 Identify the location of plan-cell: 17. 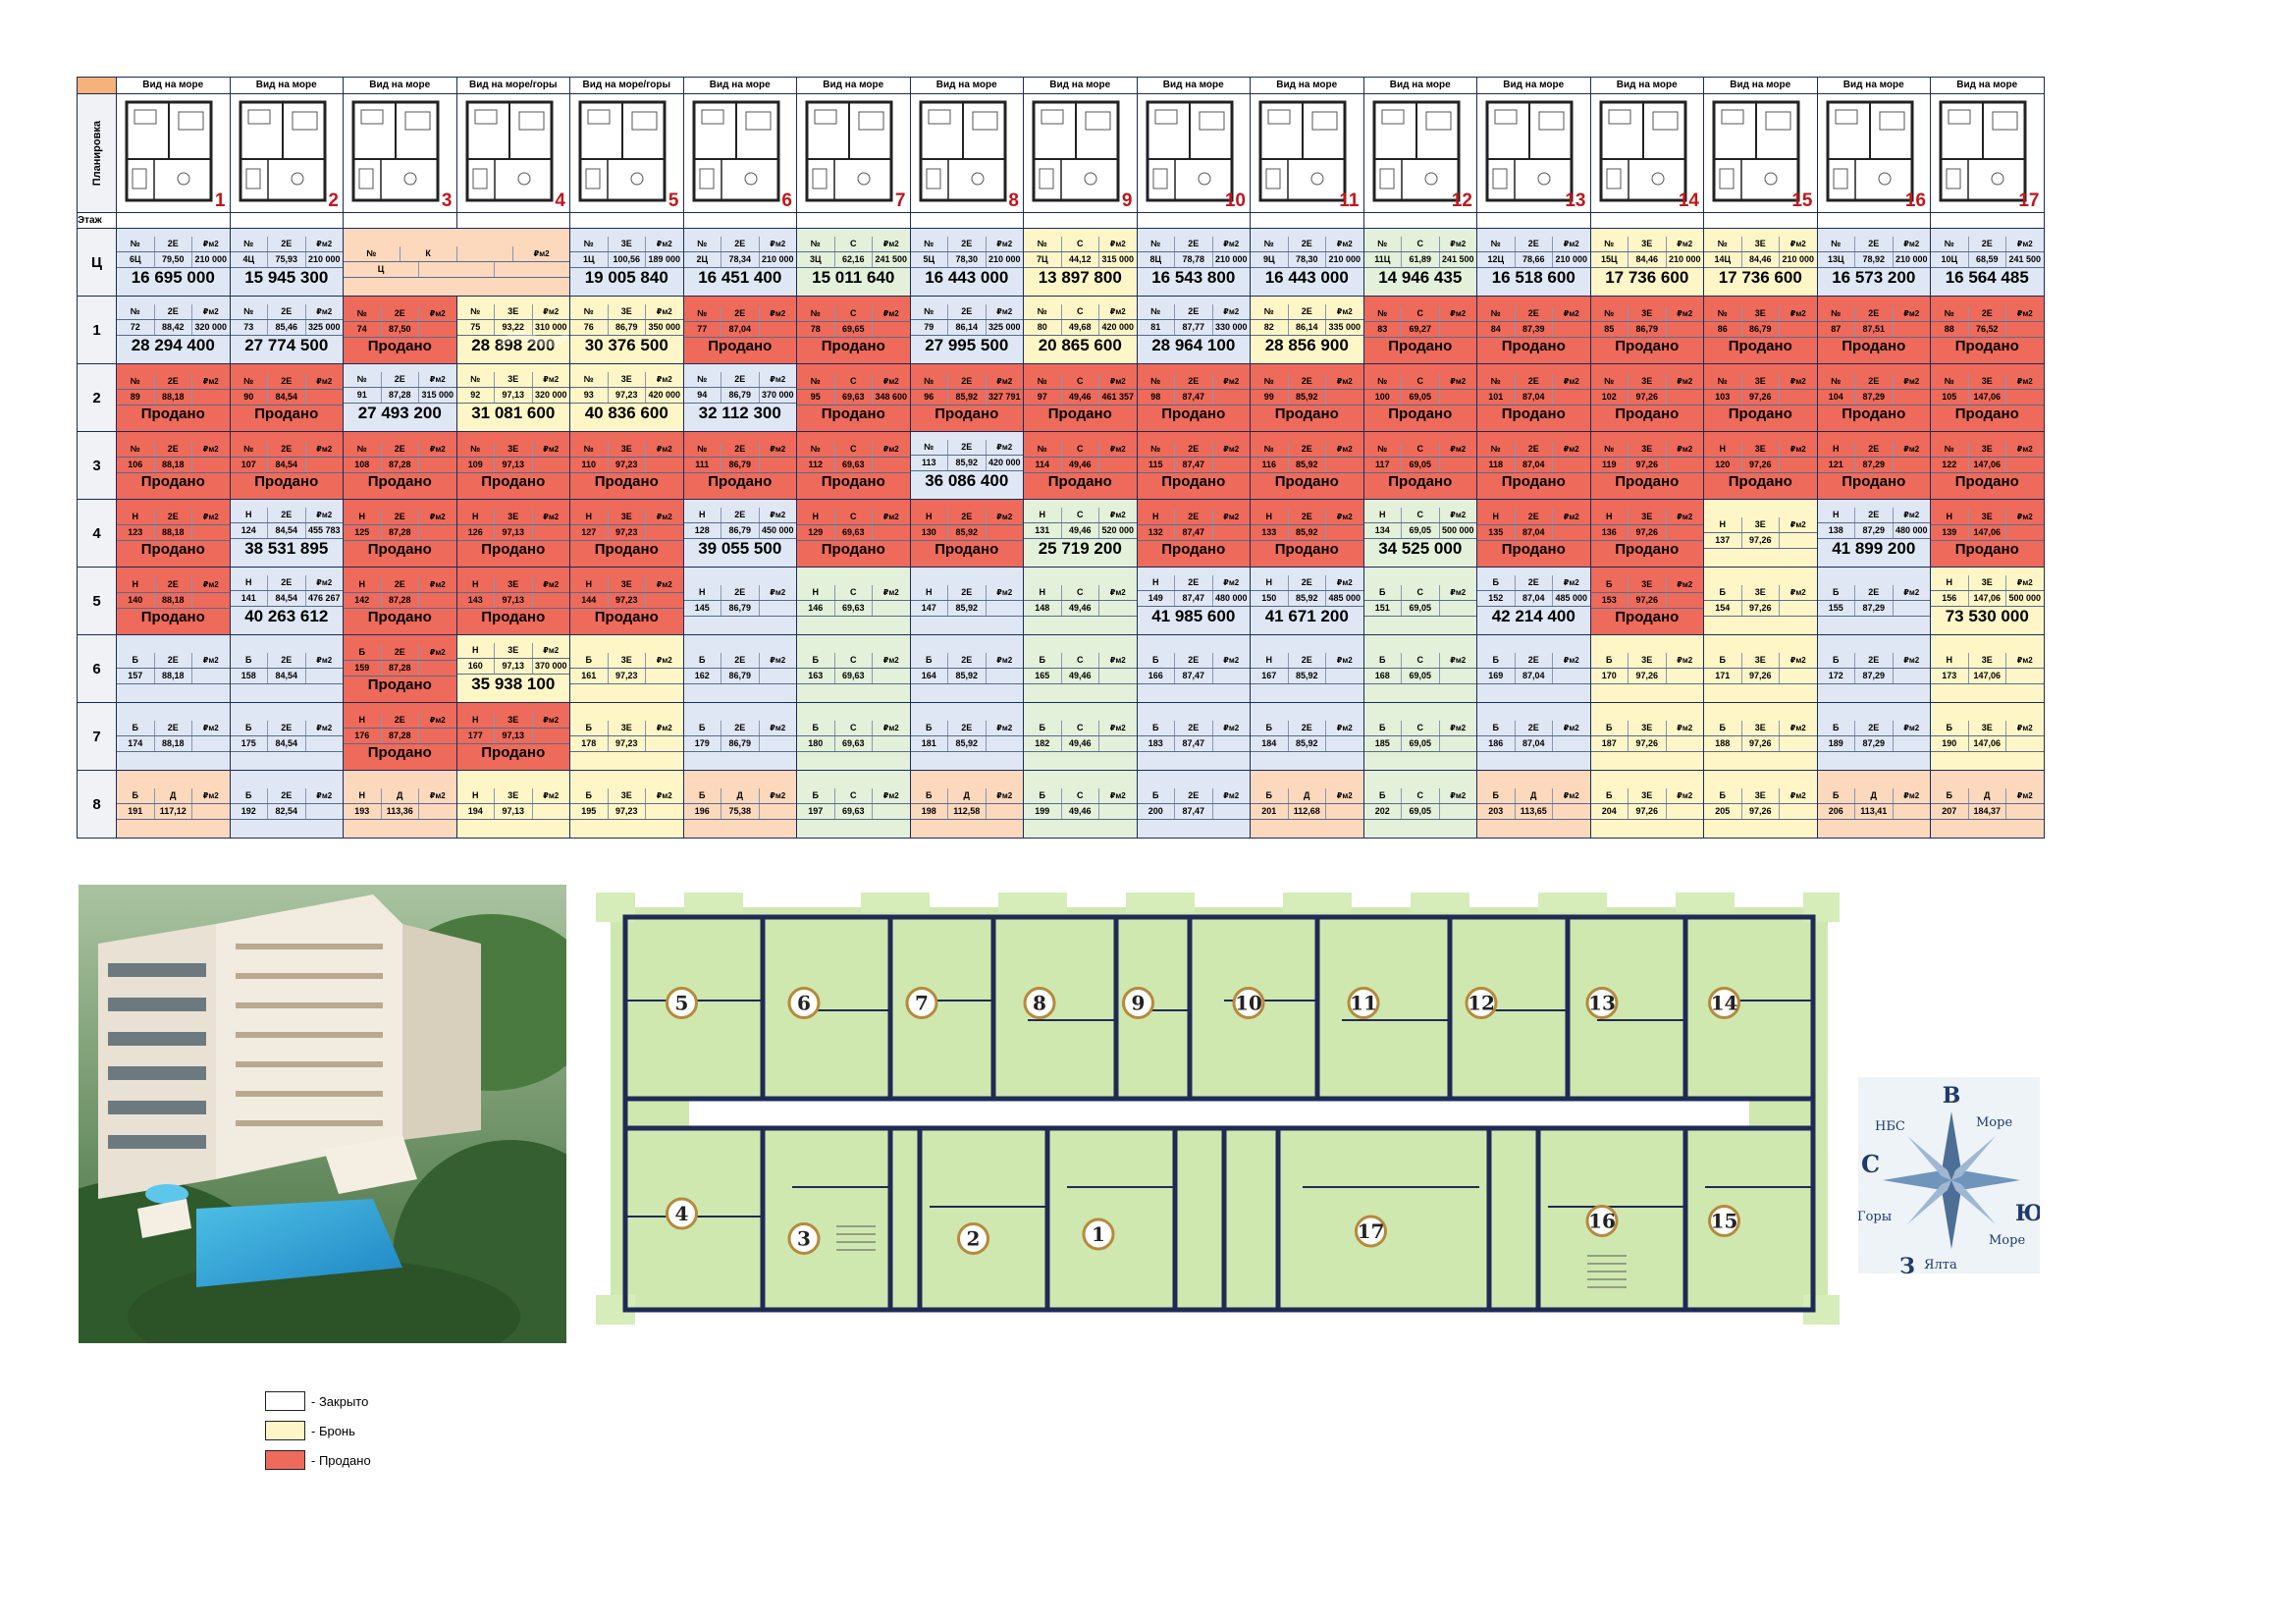
(1987, 153).